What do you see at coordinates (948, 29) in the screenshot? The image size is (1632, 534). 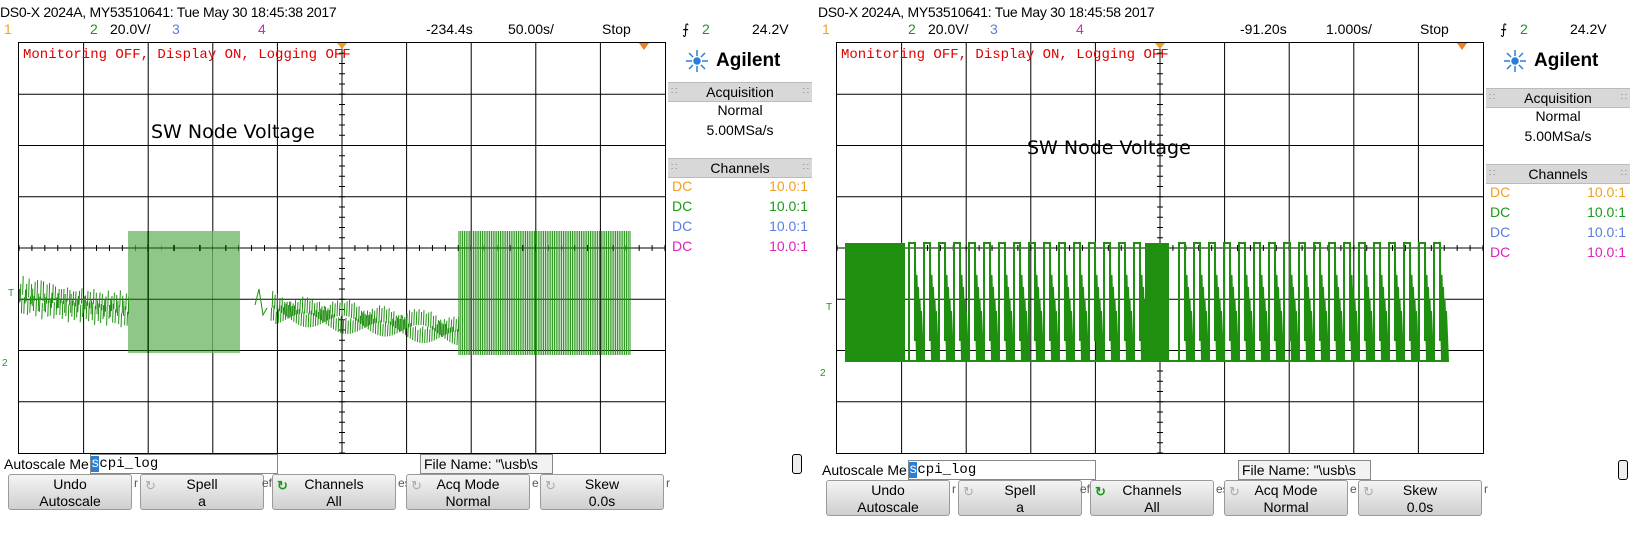 I see `channel-2-scale: 20.0V/` at bounding box center [948, 29].